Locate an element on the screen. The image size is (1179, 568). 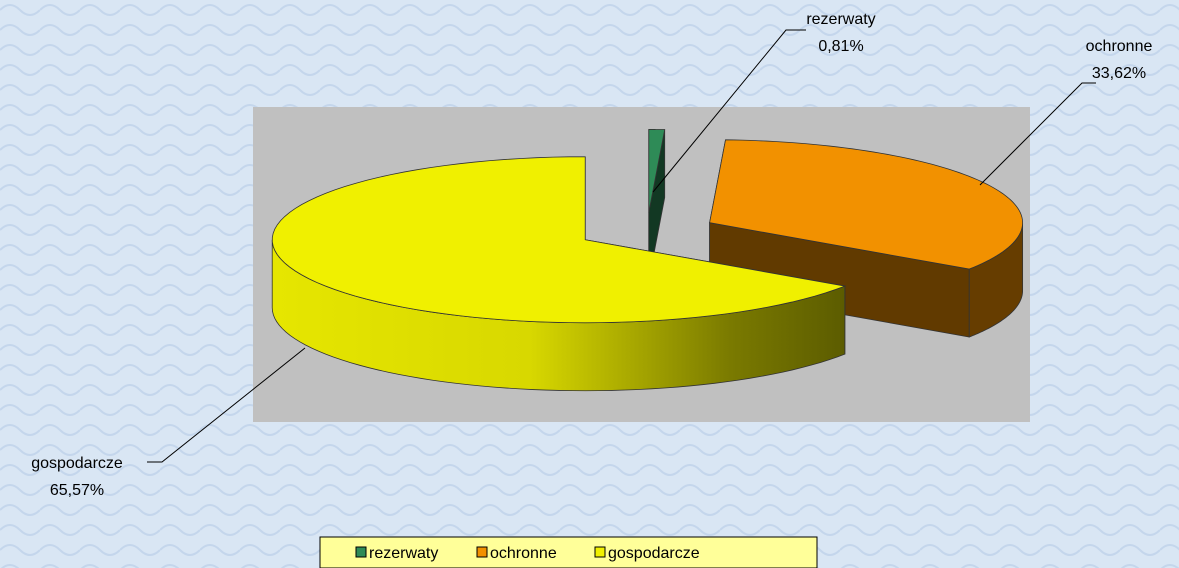
legend-box is located at coordinates (568, 552).